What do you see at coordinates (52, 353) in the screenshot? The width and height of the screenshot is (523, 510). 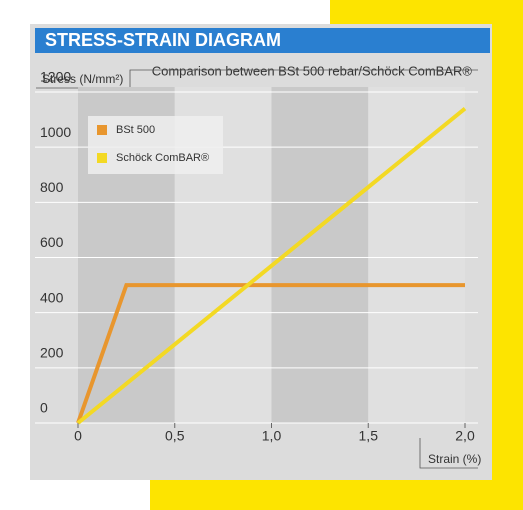 I see `y-tick-label: 200` at bounding box center [52, 353].